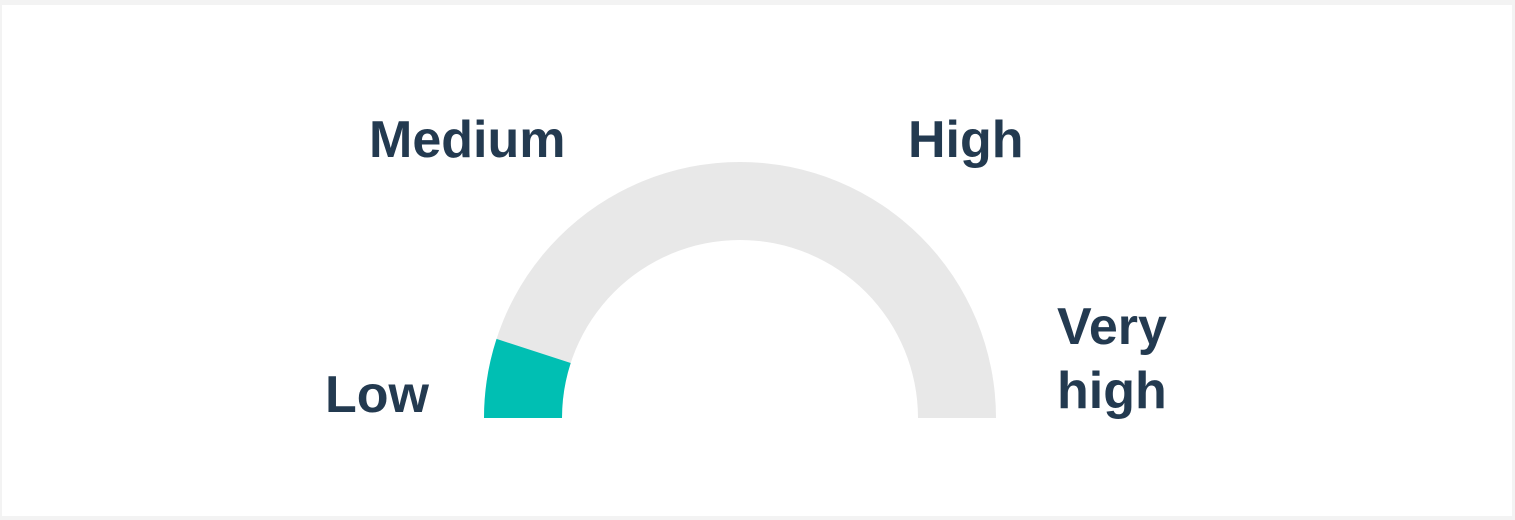 The height and width of the screenshot is (520, 1515). I want to click on level-label-low: Low, so click(377, 395).